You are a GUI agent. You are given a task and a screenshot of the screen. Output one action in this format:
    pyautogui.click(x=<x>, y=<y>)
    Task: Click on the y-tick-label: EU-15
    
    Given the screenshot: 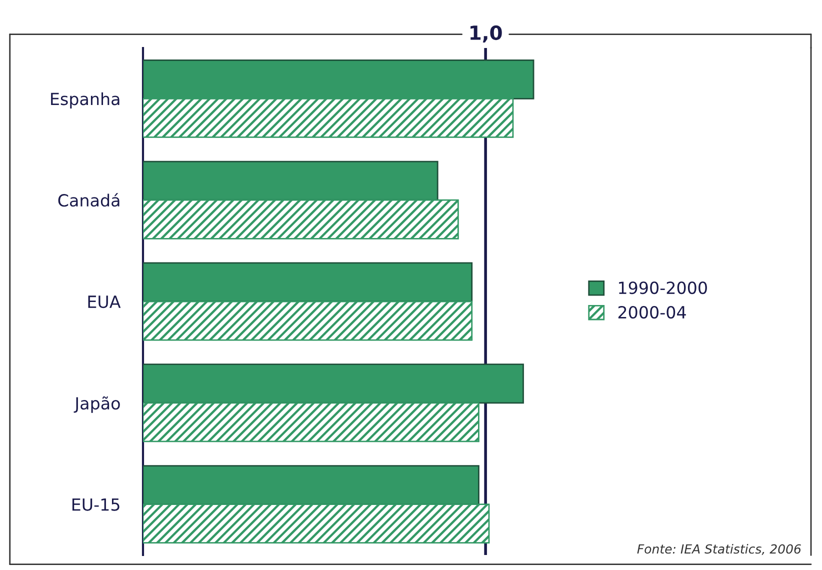 What is the action you would take?
    pyautogui.click(x=96, y=504)
    